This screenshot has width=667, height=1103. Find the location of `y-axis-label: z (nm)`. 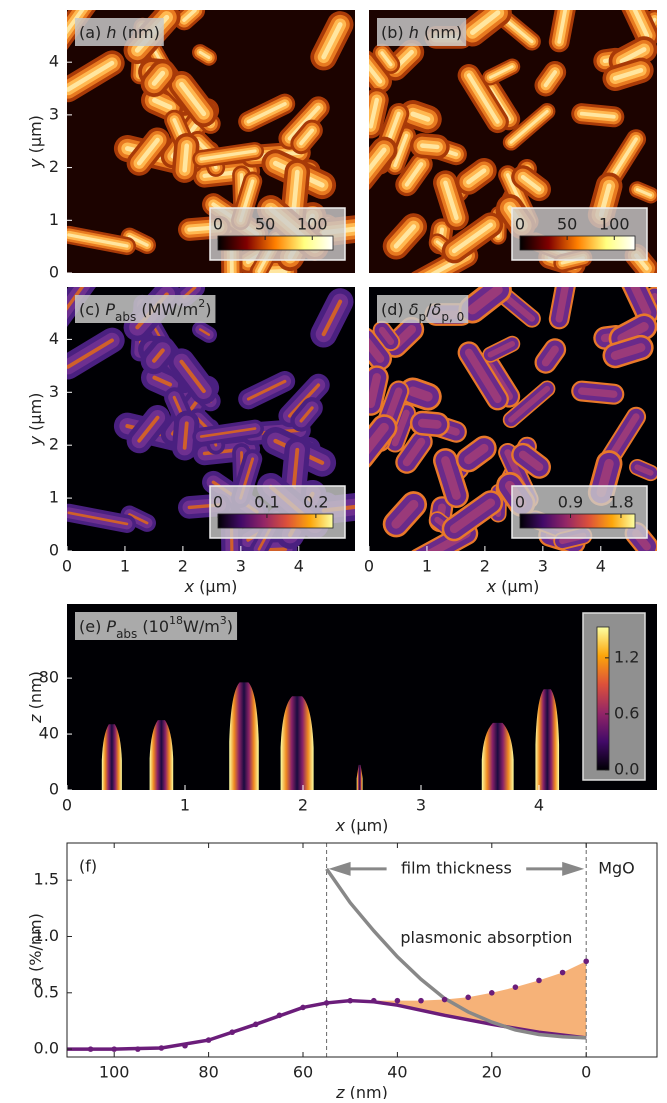

y-axis-label: z (nm) is located at coordinates (35, 697).